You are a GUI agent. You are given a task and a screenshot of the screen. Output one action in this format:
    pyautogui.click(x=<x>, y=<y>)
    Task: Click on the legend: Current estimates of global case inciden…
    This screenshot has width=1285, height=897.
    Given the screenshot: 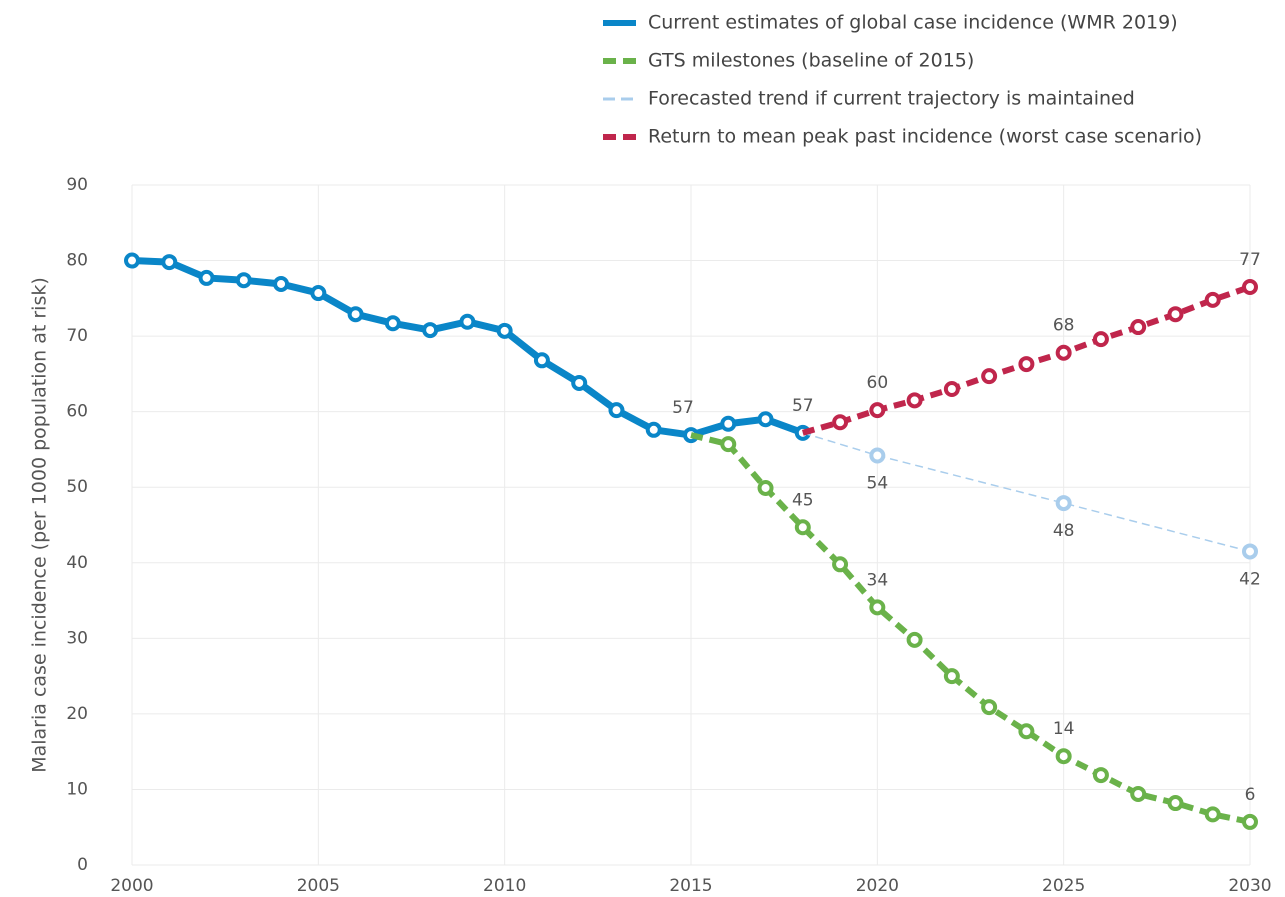 What is the action you would take?
    pyautogui.click(x=902, y=80)
    